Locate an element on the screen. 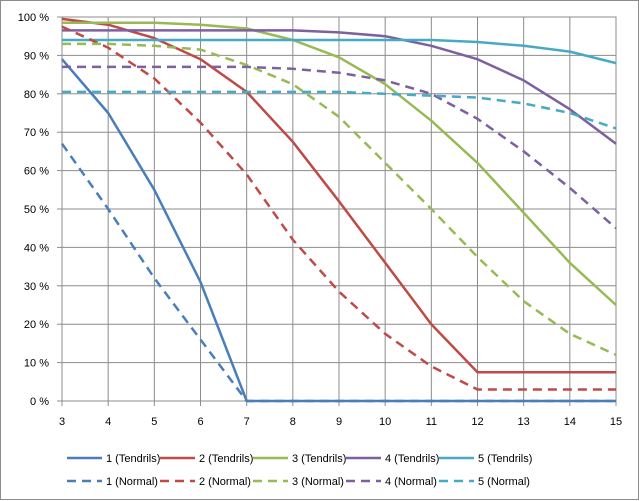 This screenshot has height=501, width=639. x-tick-label: 7 is located at coordinates (247, 422).